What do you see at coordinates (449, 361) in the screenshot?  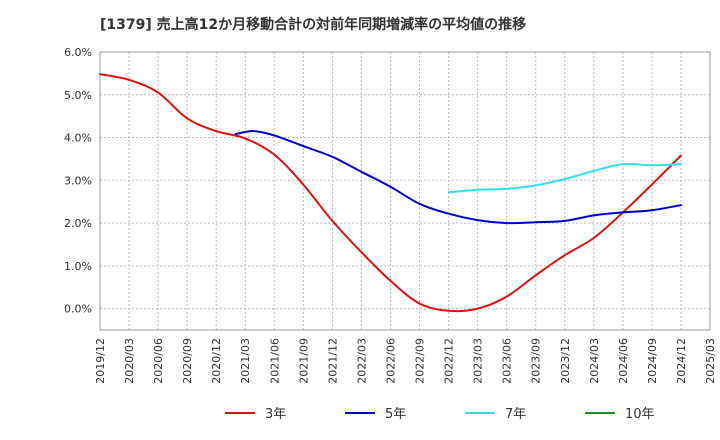 I see `x-tick-label: 2022/12` at bounding box center [449, 361].